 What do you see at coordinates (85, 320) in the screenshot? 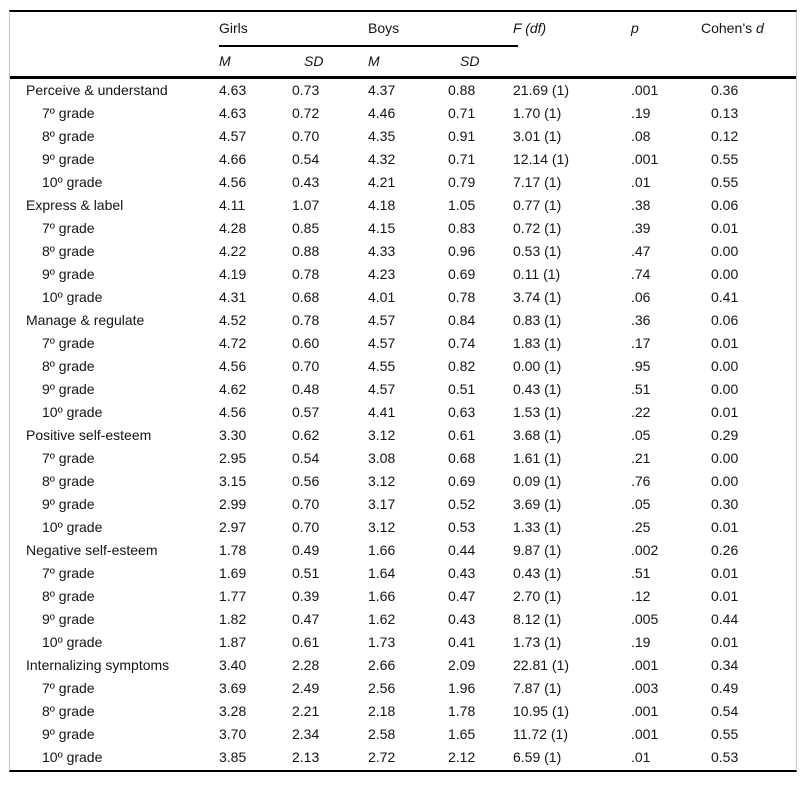
I see `row-label: Manage & regulate` at bounding box center [85, 320].